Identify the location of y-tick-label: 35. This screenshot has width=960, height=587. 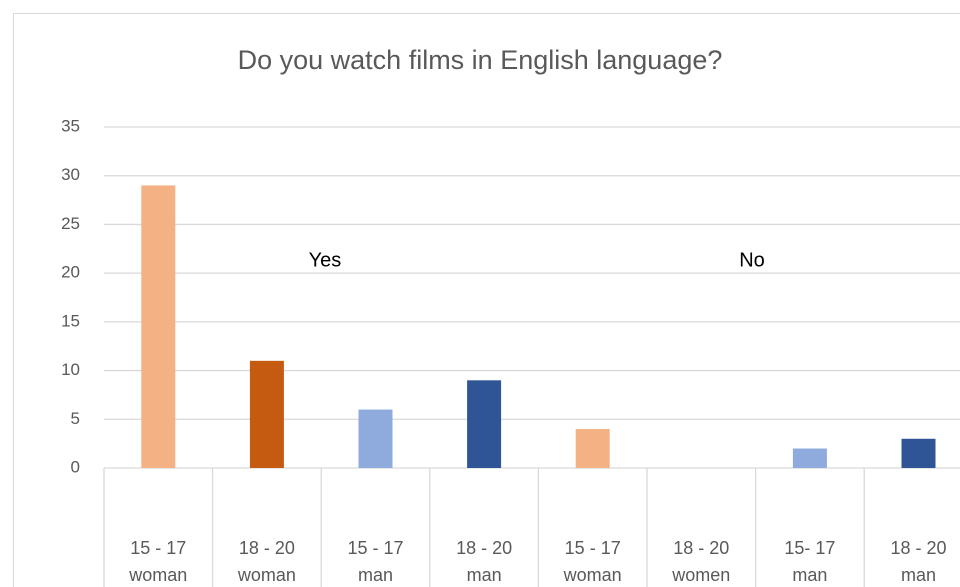
(70, 125).